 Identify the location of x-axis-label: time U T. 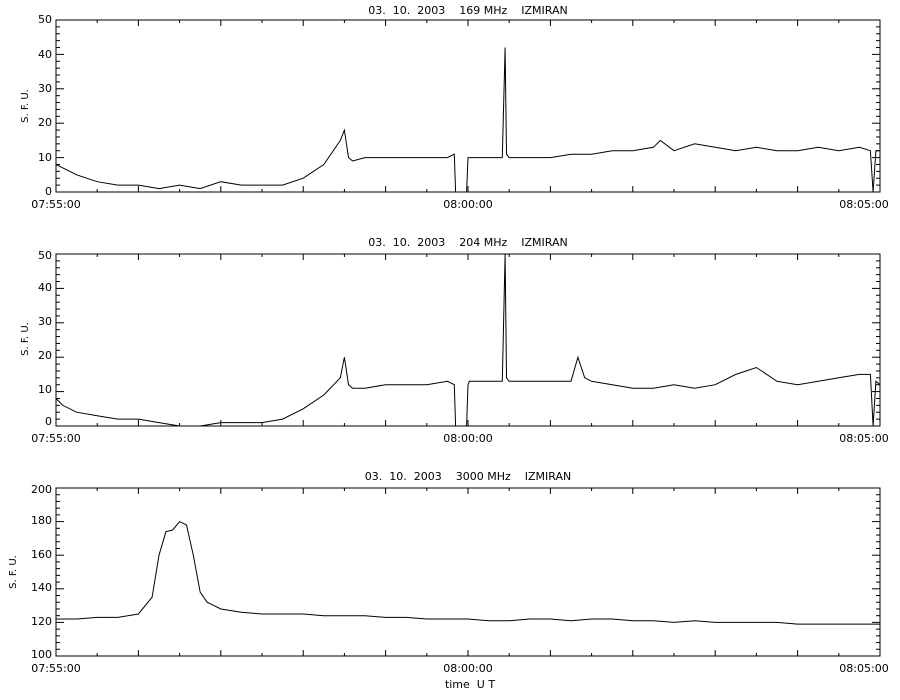
(470, 684).